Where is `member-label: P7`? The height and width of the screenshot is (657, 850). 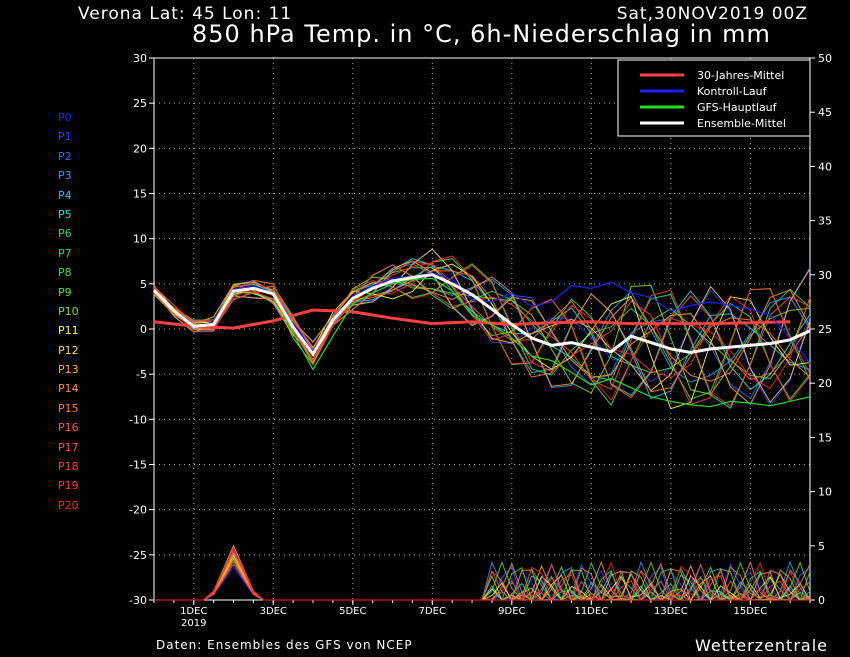 member-label: P7 is located at coordinates (65, 253).